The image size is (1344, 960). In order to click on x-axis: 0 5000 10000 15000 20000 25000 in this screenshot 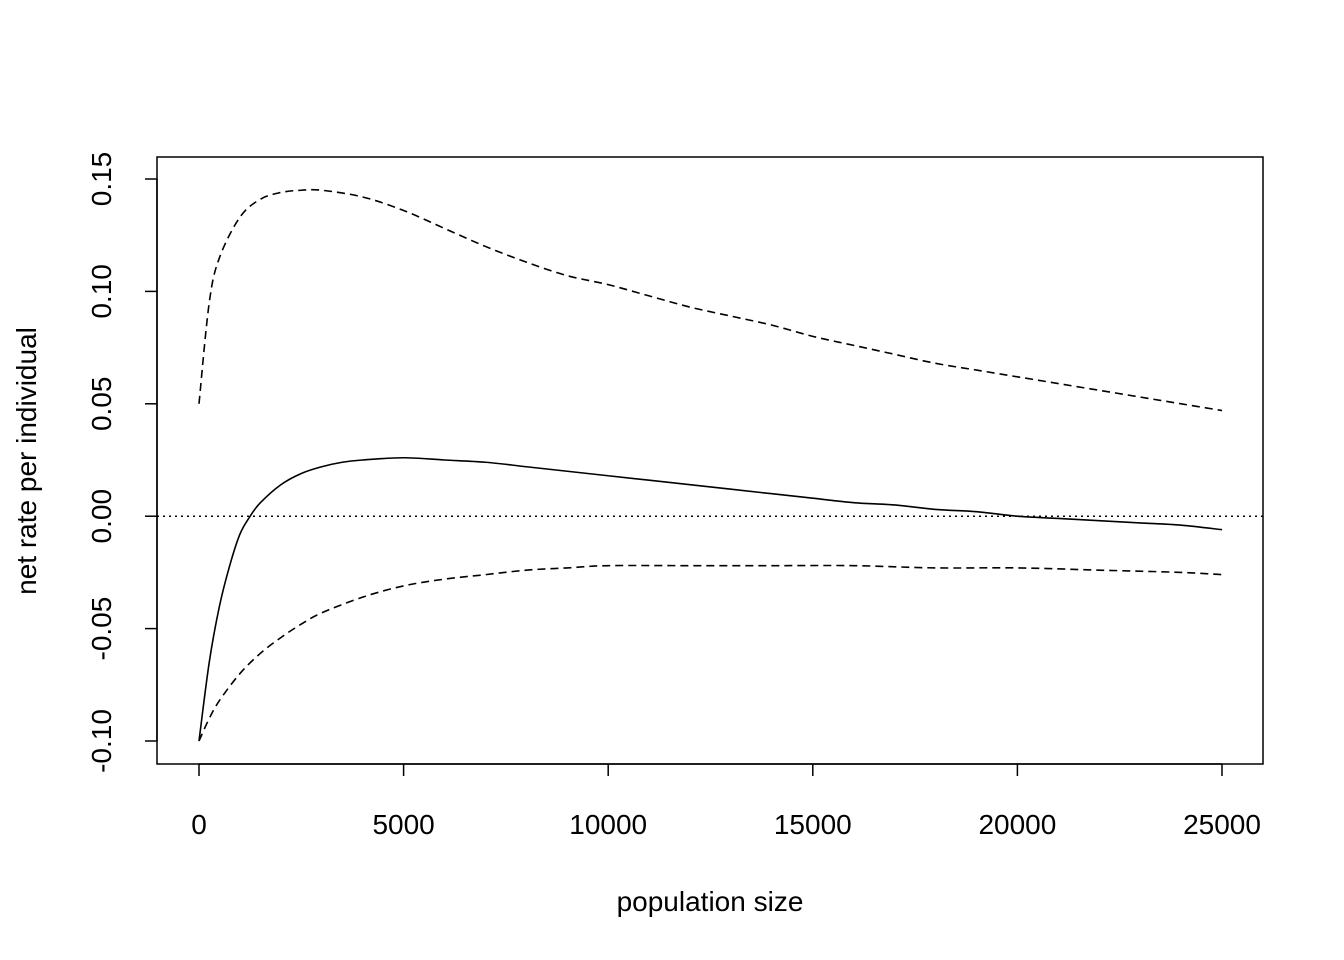, I will do `click(726, 801)`.